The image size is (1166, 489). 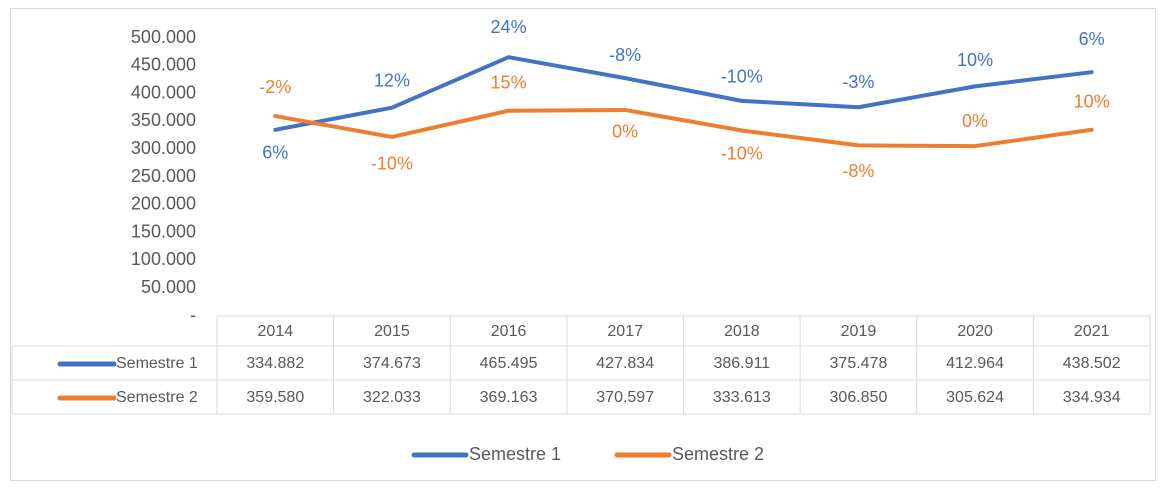 What do you see at coordinates (1092, 397) in the screenshot?
I see `table-cell: 334.934` at bounding box center [1092, 397].